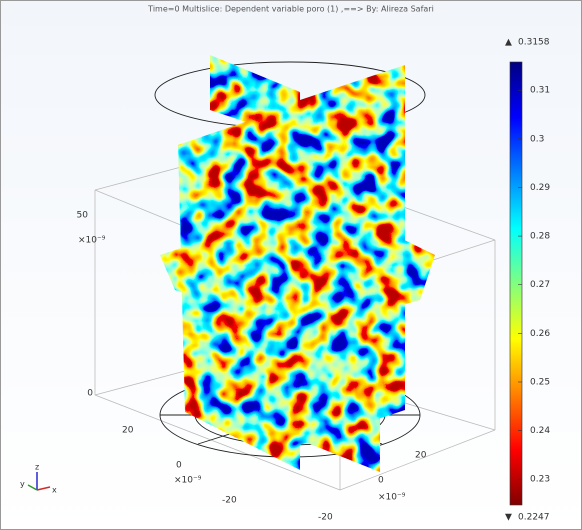 The width and height of the screenshot is (582, 530). I want to click on z-tick-label: 50, so click(83, 216).